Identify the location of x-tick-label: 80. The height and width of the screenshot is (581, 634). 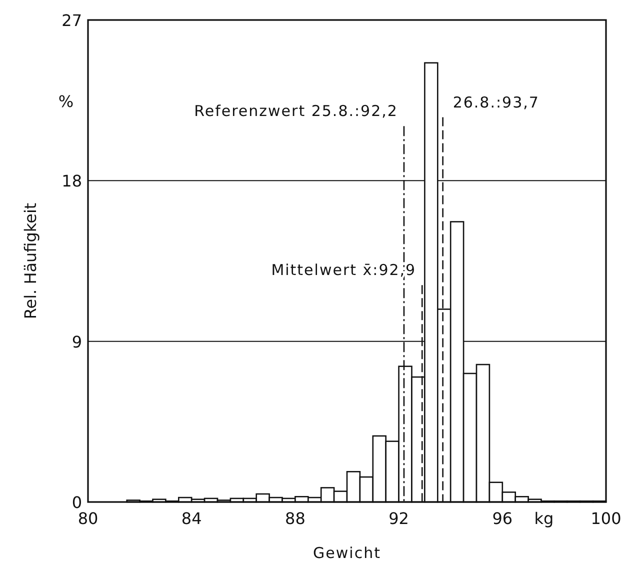
(88, 518).